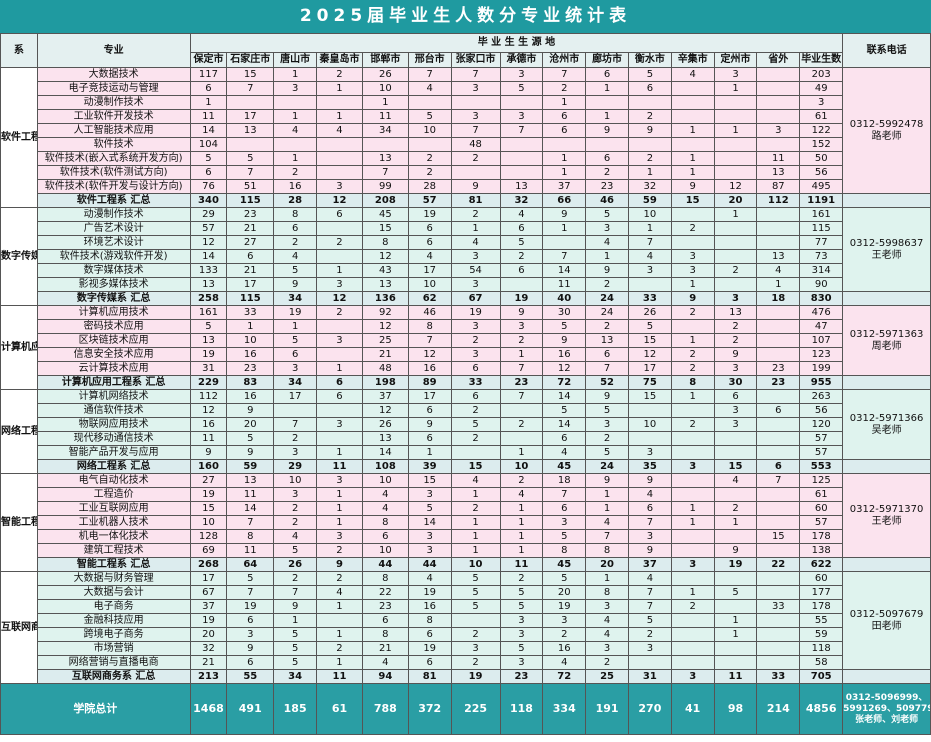 The image size is (931, 742). What do you see at coordinates (113, 368) in the screenshot?
I see `major-name: 云计算技术应用` at bounding box center [113, 368].